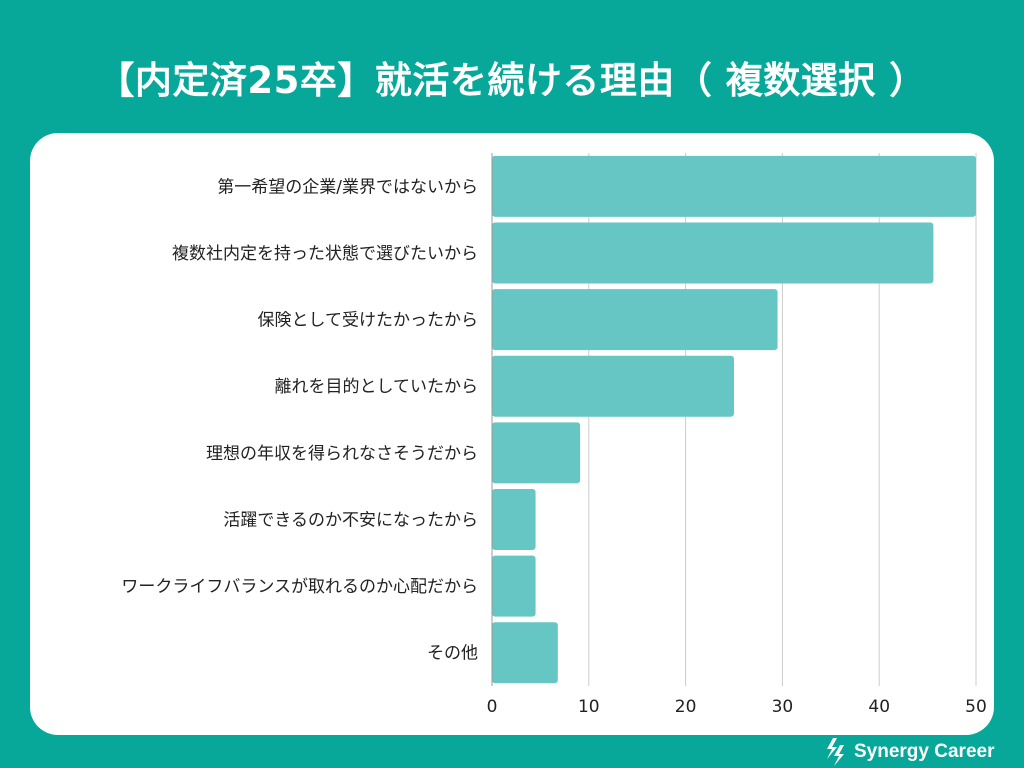 The image size is (1024, 768). Describe the element at coordinates (924, 751) in the screenshot. I see `brand-name: Synergy Career` at that location.